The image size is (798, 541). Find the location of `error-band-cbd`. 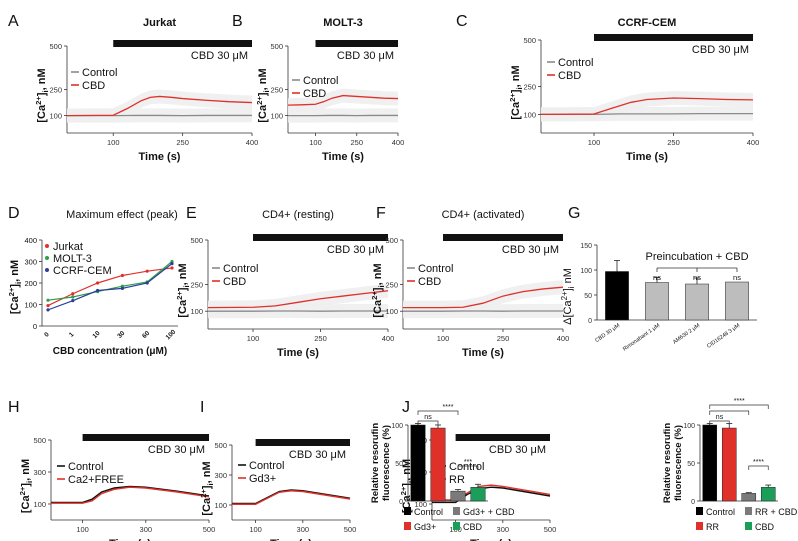

error-band-cbd is located at coordinates (159, 106).